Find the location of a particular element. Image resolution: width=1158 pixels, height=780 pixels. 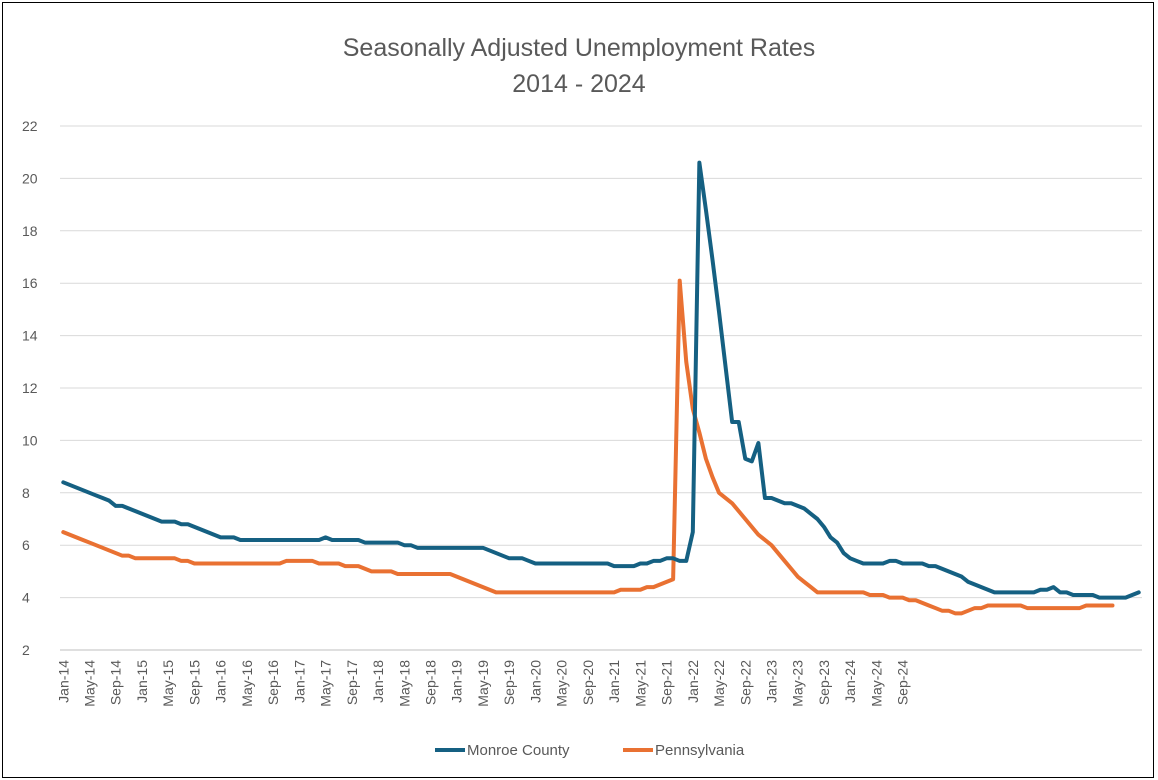

x-tick-label: May-19 is located at coordinates (483, 683).